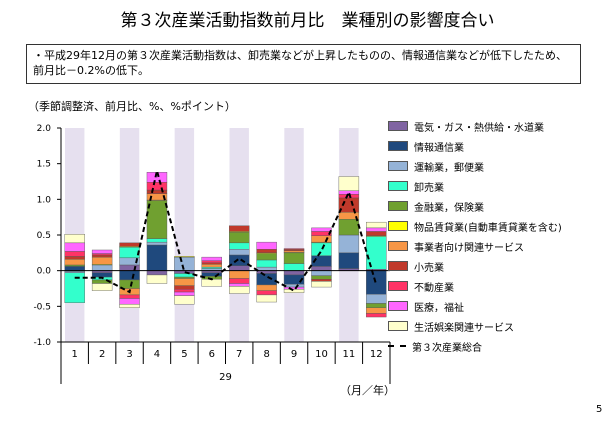  What do you see at coordinates (184, 354) in the screenshot?
I see `x-tick-label: 5` at bounding box center [184, 354].